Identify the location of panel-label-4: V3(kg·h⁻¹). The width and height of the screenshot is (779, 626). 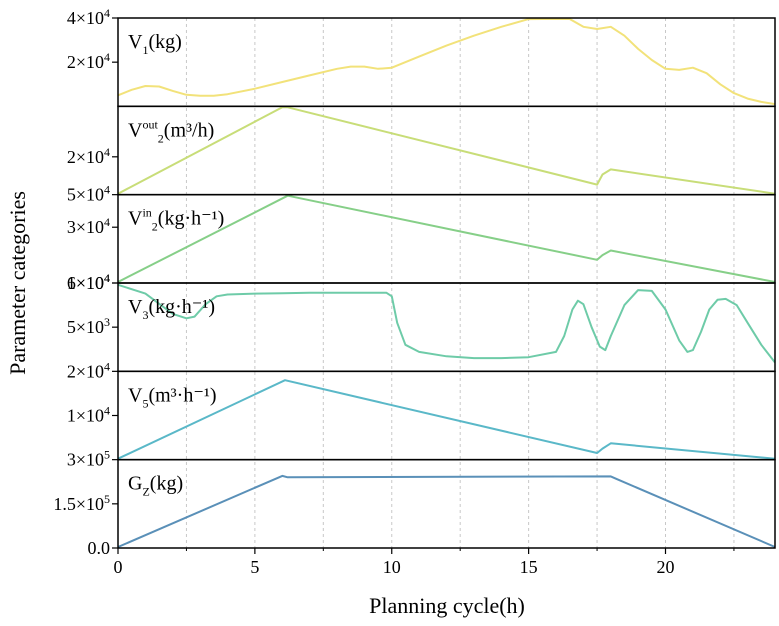
(171, 309).